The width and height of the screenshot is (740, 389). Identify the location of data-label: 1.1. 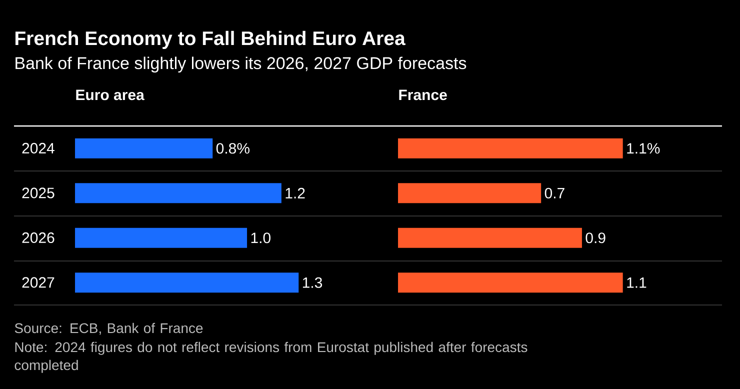
(636, 282).